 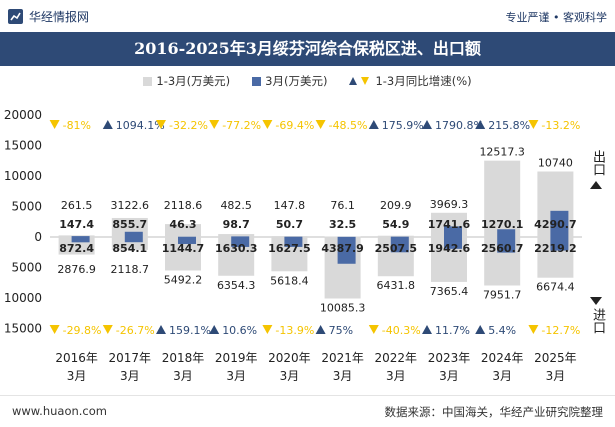 What do you see at coordinates (129, 248) in the screenshot?
I see `label-import-monthly: 854.1` at bounding box center [129, 248].